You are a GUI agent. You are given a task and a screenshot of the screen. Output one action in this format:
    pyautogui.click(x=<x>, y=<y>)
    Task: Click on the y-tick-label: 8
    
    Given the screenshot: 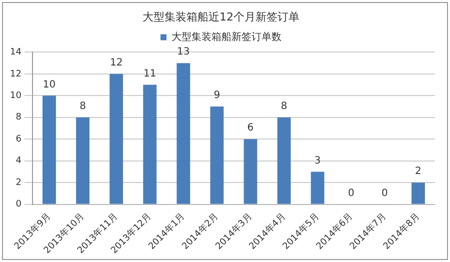 What is the action you would take?
    pyautogui.click(x=19, y=117)
    